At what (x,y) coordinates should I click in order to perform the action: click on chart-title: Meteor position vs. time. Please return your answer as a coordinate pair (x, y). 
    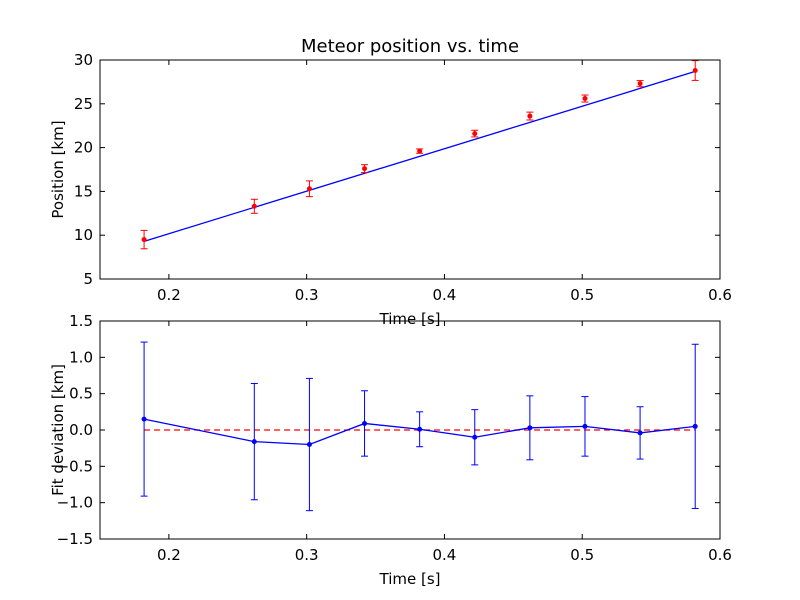
    Looking at the image, I should click on (410, 46).